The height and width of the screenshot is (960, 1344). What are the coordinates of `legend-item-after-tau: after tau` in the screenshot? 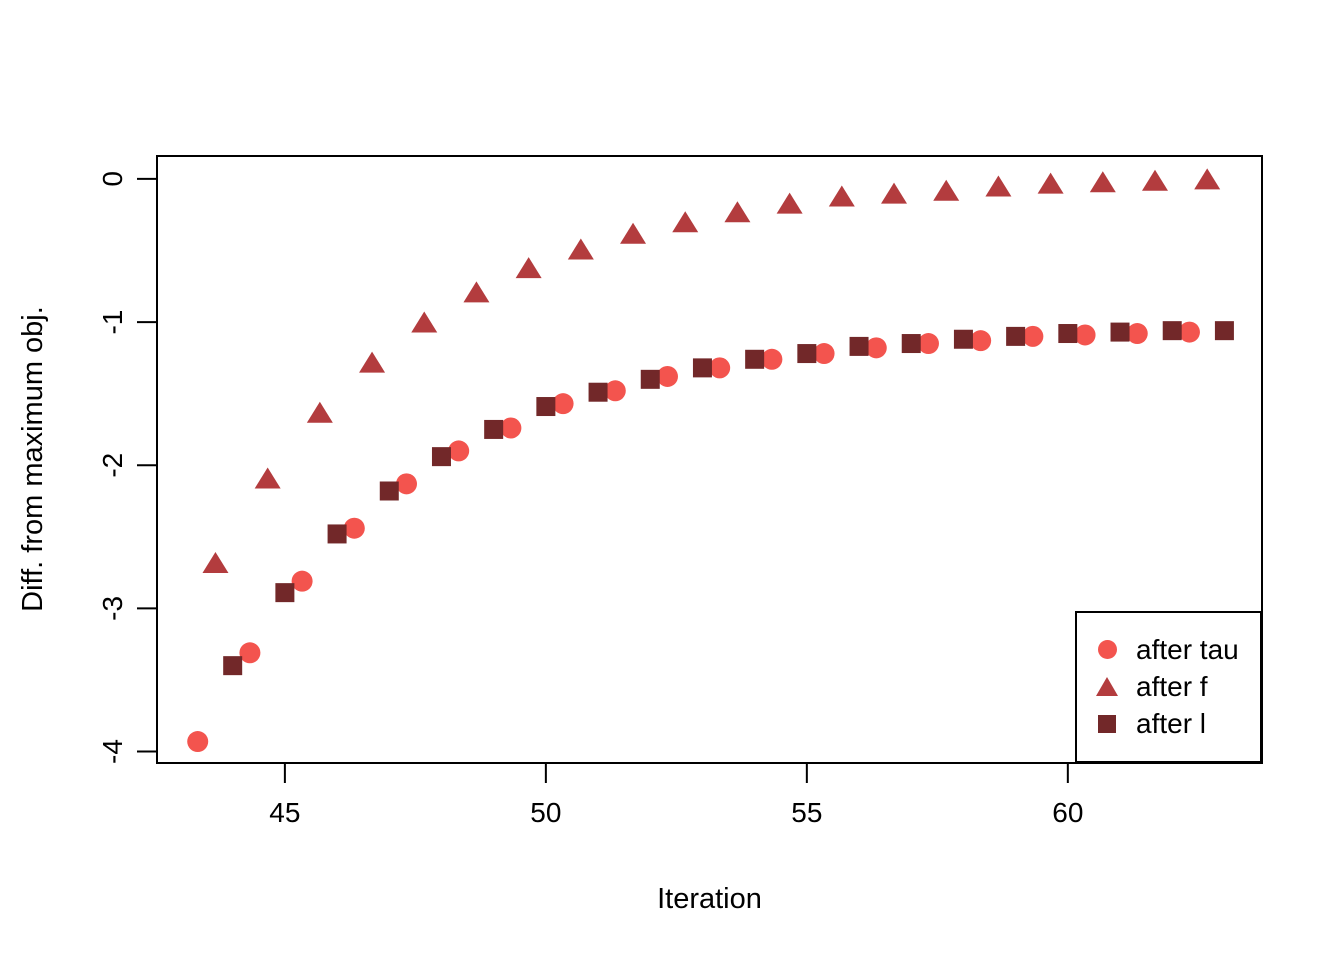 It's located at (1178, 649).